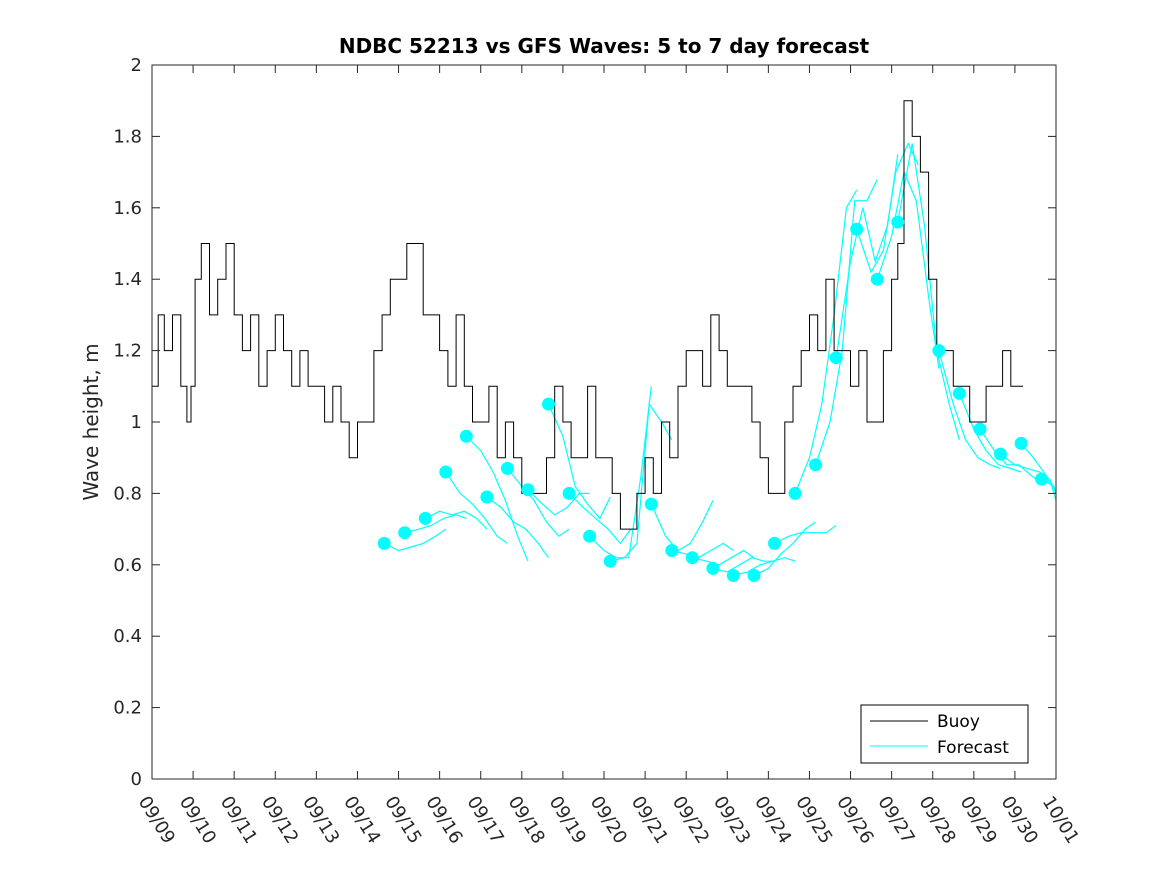  Describe the element at coordinates (958, 722) in the screenshot. I see `legend-buoy-label: Buoy` at that location.